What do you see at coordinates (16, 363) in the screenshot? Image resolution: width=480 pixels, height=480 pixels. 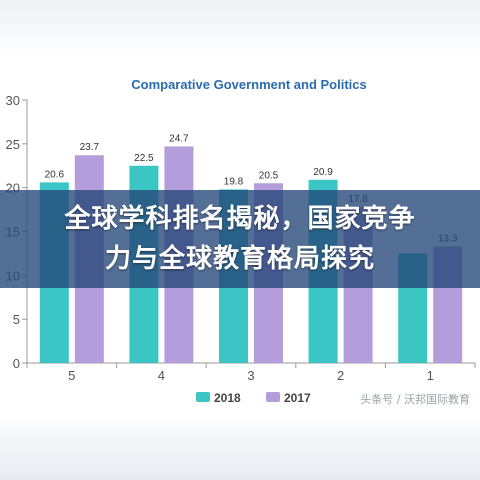 I see `y-tick-label: 0` at bounding box center [16, 363].